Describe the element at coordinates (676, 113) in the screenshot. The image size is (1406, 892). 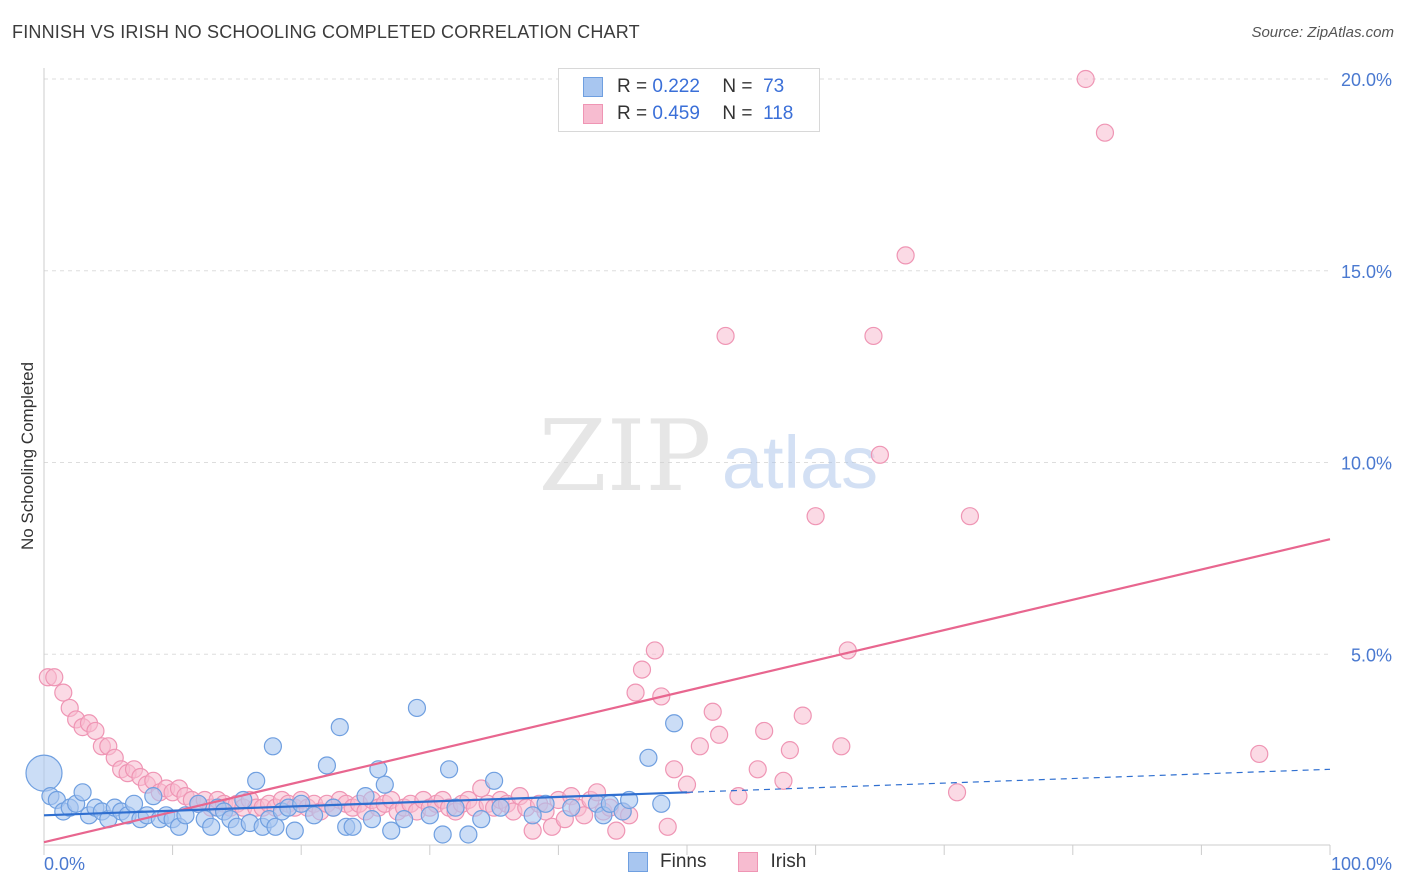
I see `legend-r-value: 0.459` at that location.